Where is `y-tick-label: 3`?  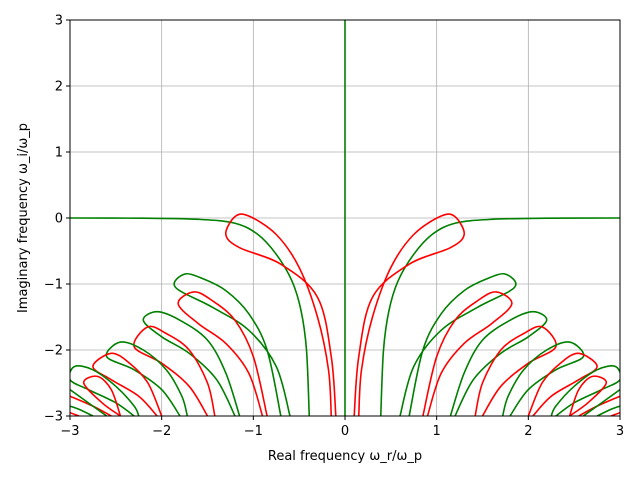 y-tick-label: 3 is located at coordinates (59, 21).